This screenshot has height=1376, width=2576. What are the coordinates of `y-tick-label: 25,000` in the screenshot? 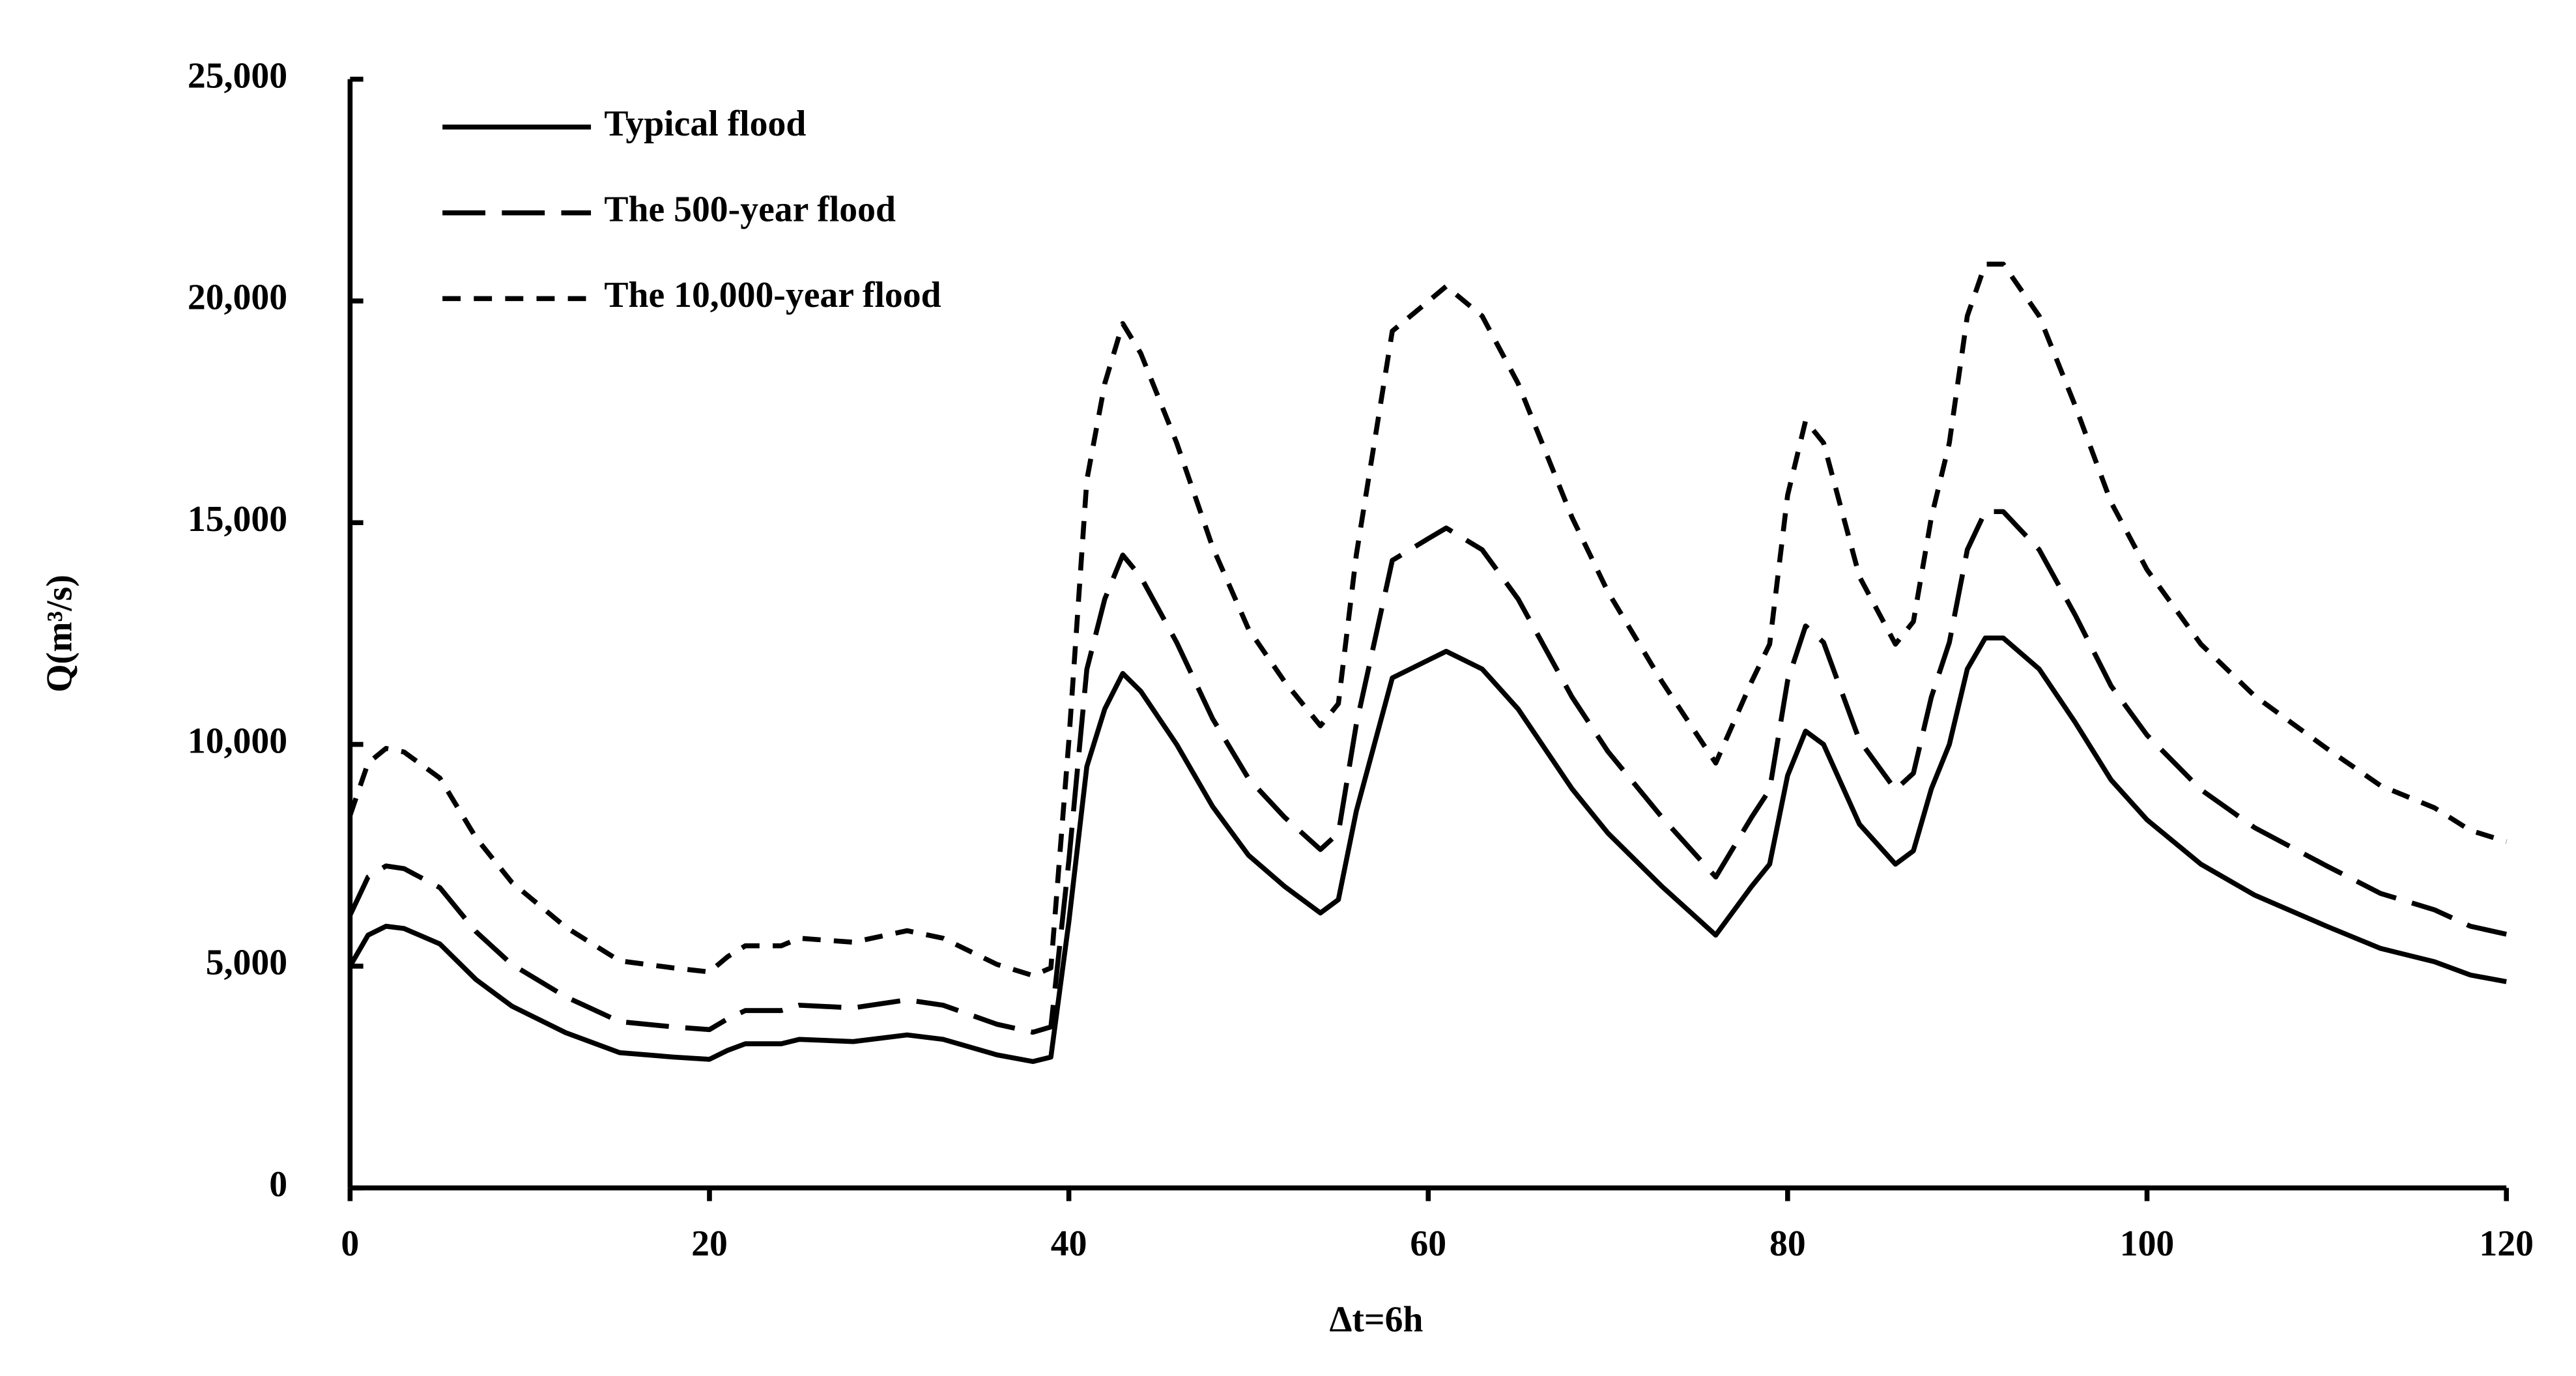 It's located at (237, 75).